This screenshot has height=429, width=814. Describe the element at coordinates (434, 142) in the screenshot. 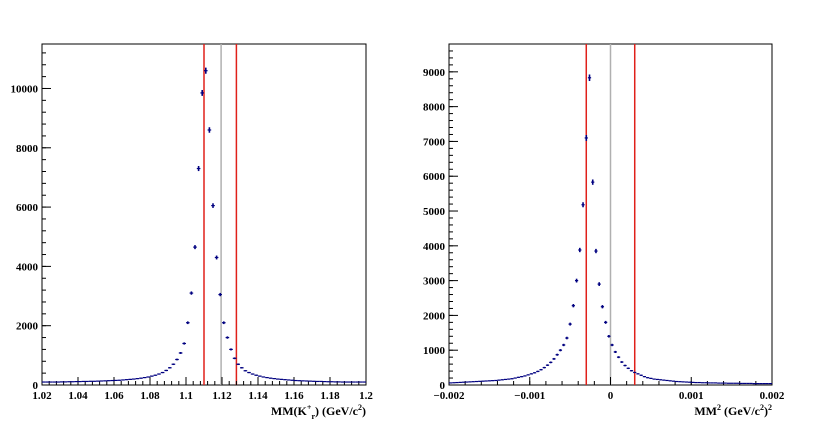

I see `y-tick-label: 7000` at that location.